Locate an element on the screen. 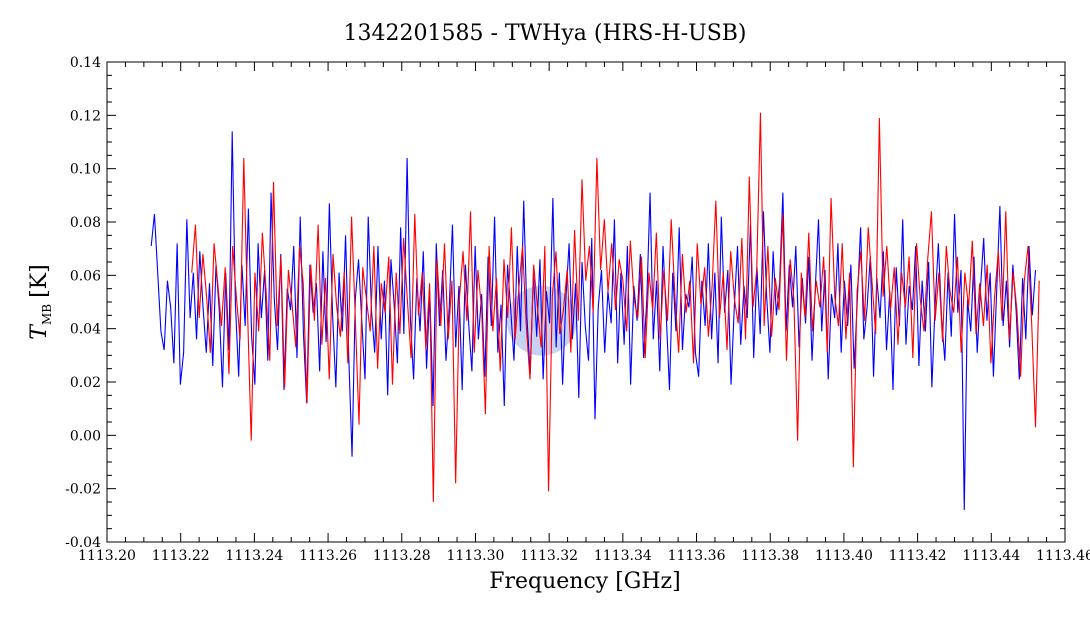 This screenshot has height=618, width=1090. x-tick-label: 1113.26 is located at coordinates (328, 556).